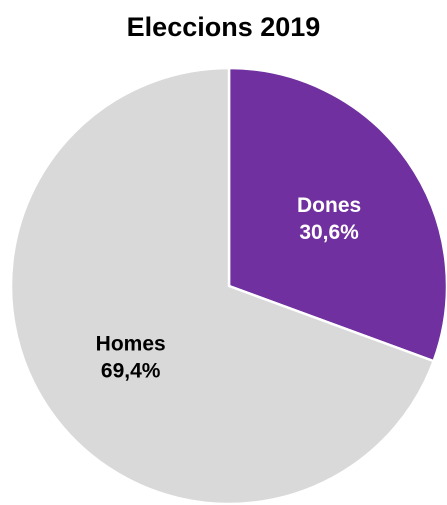  Describe the element at coordinates (329, 205) in the screenshot. I see `slice-label-dones: Dones` at that location.